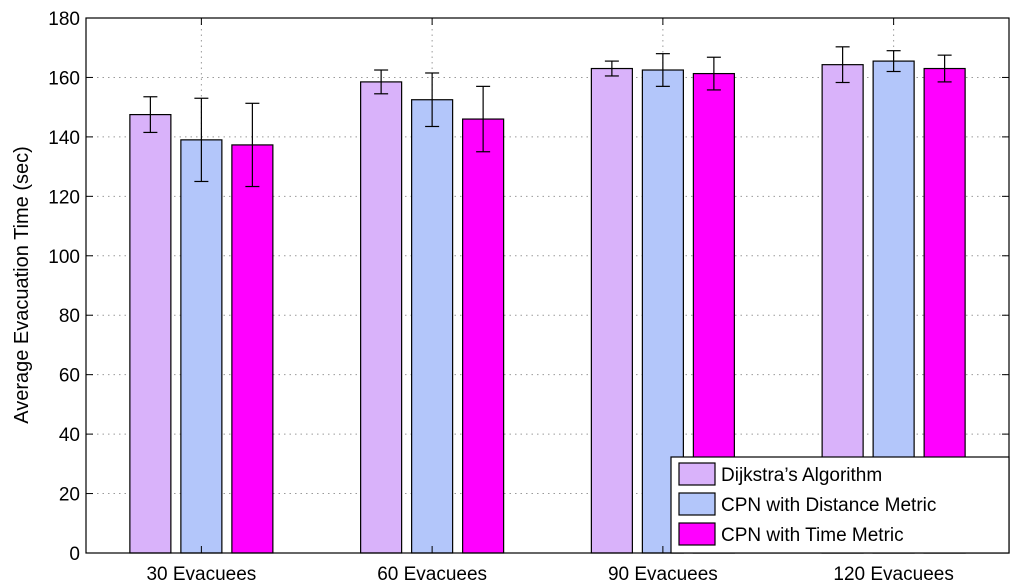 Image resolution: width=1024 pixels, height=587 pixels. I want to click on y-axis-label: Average Evacuation Time (sec), so click(22, 285).